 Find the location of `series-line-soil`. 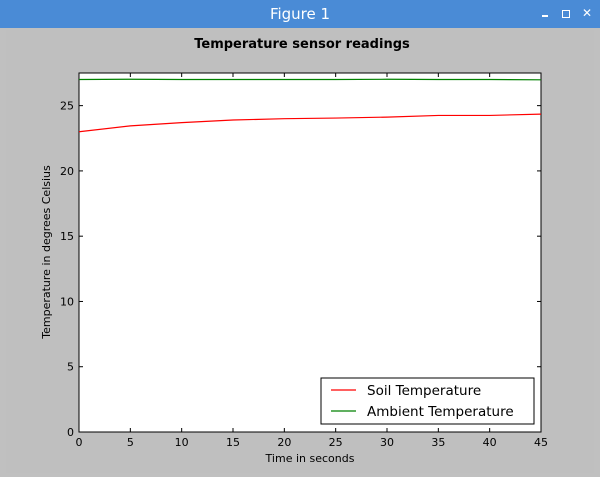

series-line-soil is located at coordinates (310, 123).